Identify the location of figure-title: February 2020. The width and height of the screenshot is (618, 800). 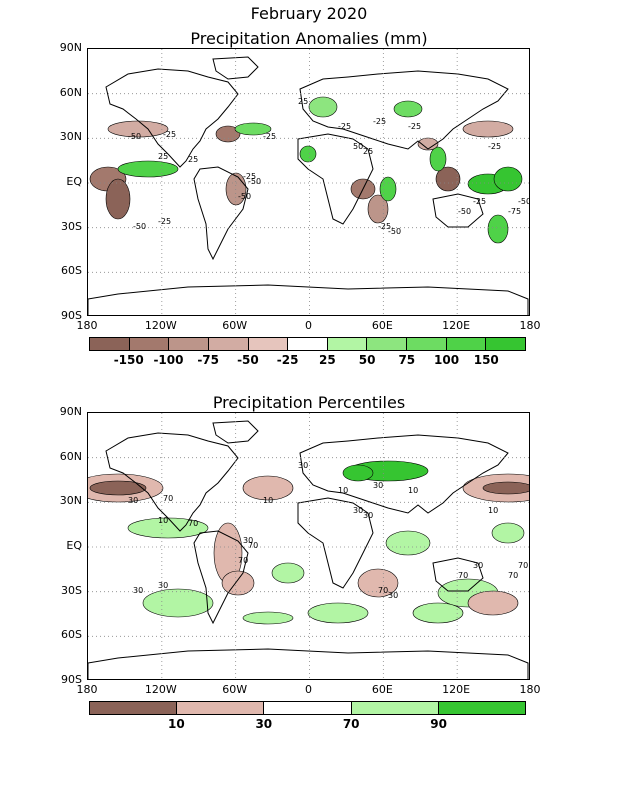
(309, 13).